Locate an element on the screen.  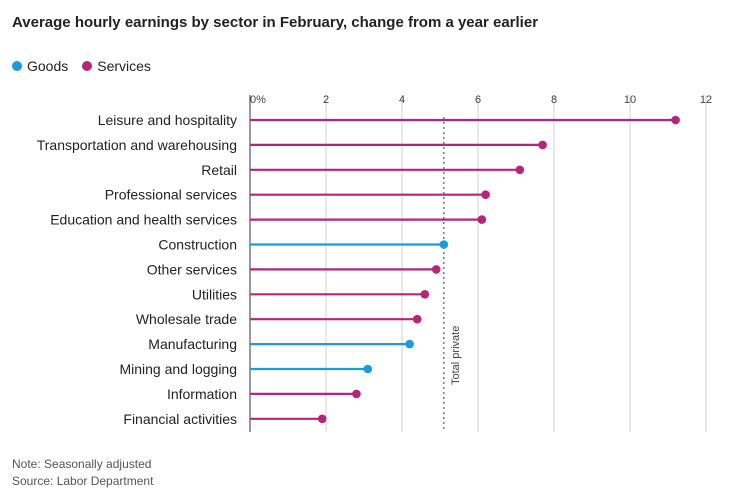
category-label: Leisure and hospitality is located at coordinates (167, 120).